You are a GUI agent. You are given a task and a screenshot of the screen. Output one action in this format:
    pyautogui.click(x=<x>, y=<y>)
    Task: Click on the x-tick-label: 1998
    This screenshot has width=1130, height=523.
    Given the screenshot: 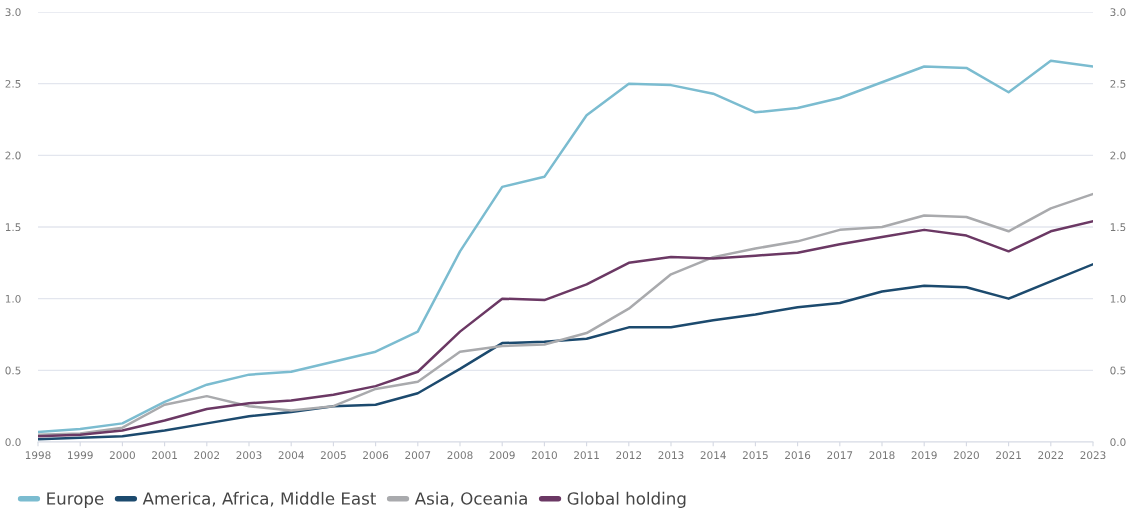 What is the action you would take?
    pyautogui.click(x=38, y=455)
    